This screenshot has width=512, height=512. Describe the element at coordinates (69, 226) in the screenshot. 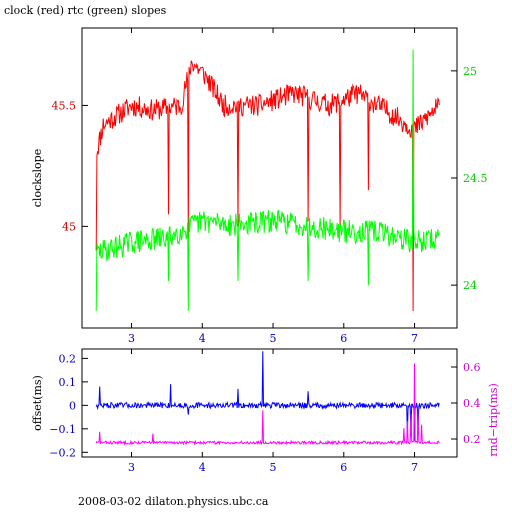

I see `left-tick-label: 45` at that location.